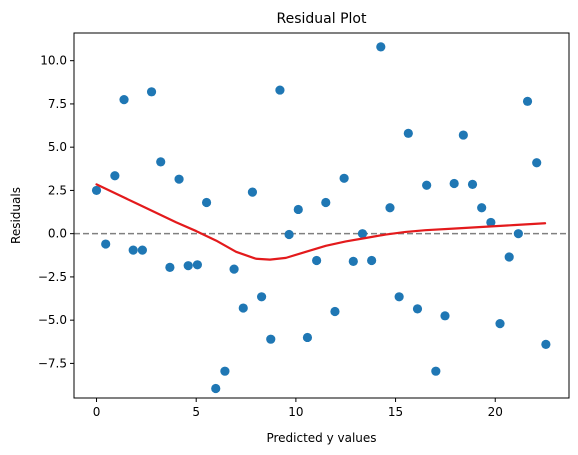 This screenshot has height=455, width=578. What do you see at coordinates (16, 215) in the screenshot?
I see `y-axis-label: Residuals` at bounding box center [16, 215].